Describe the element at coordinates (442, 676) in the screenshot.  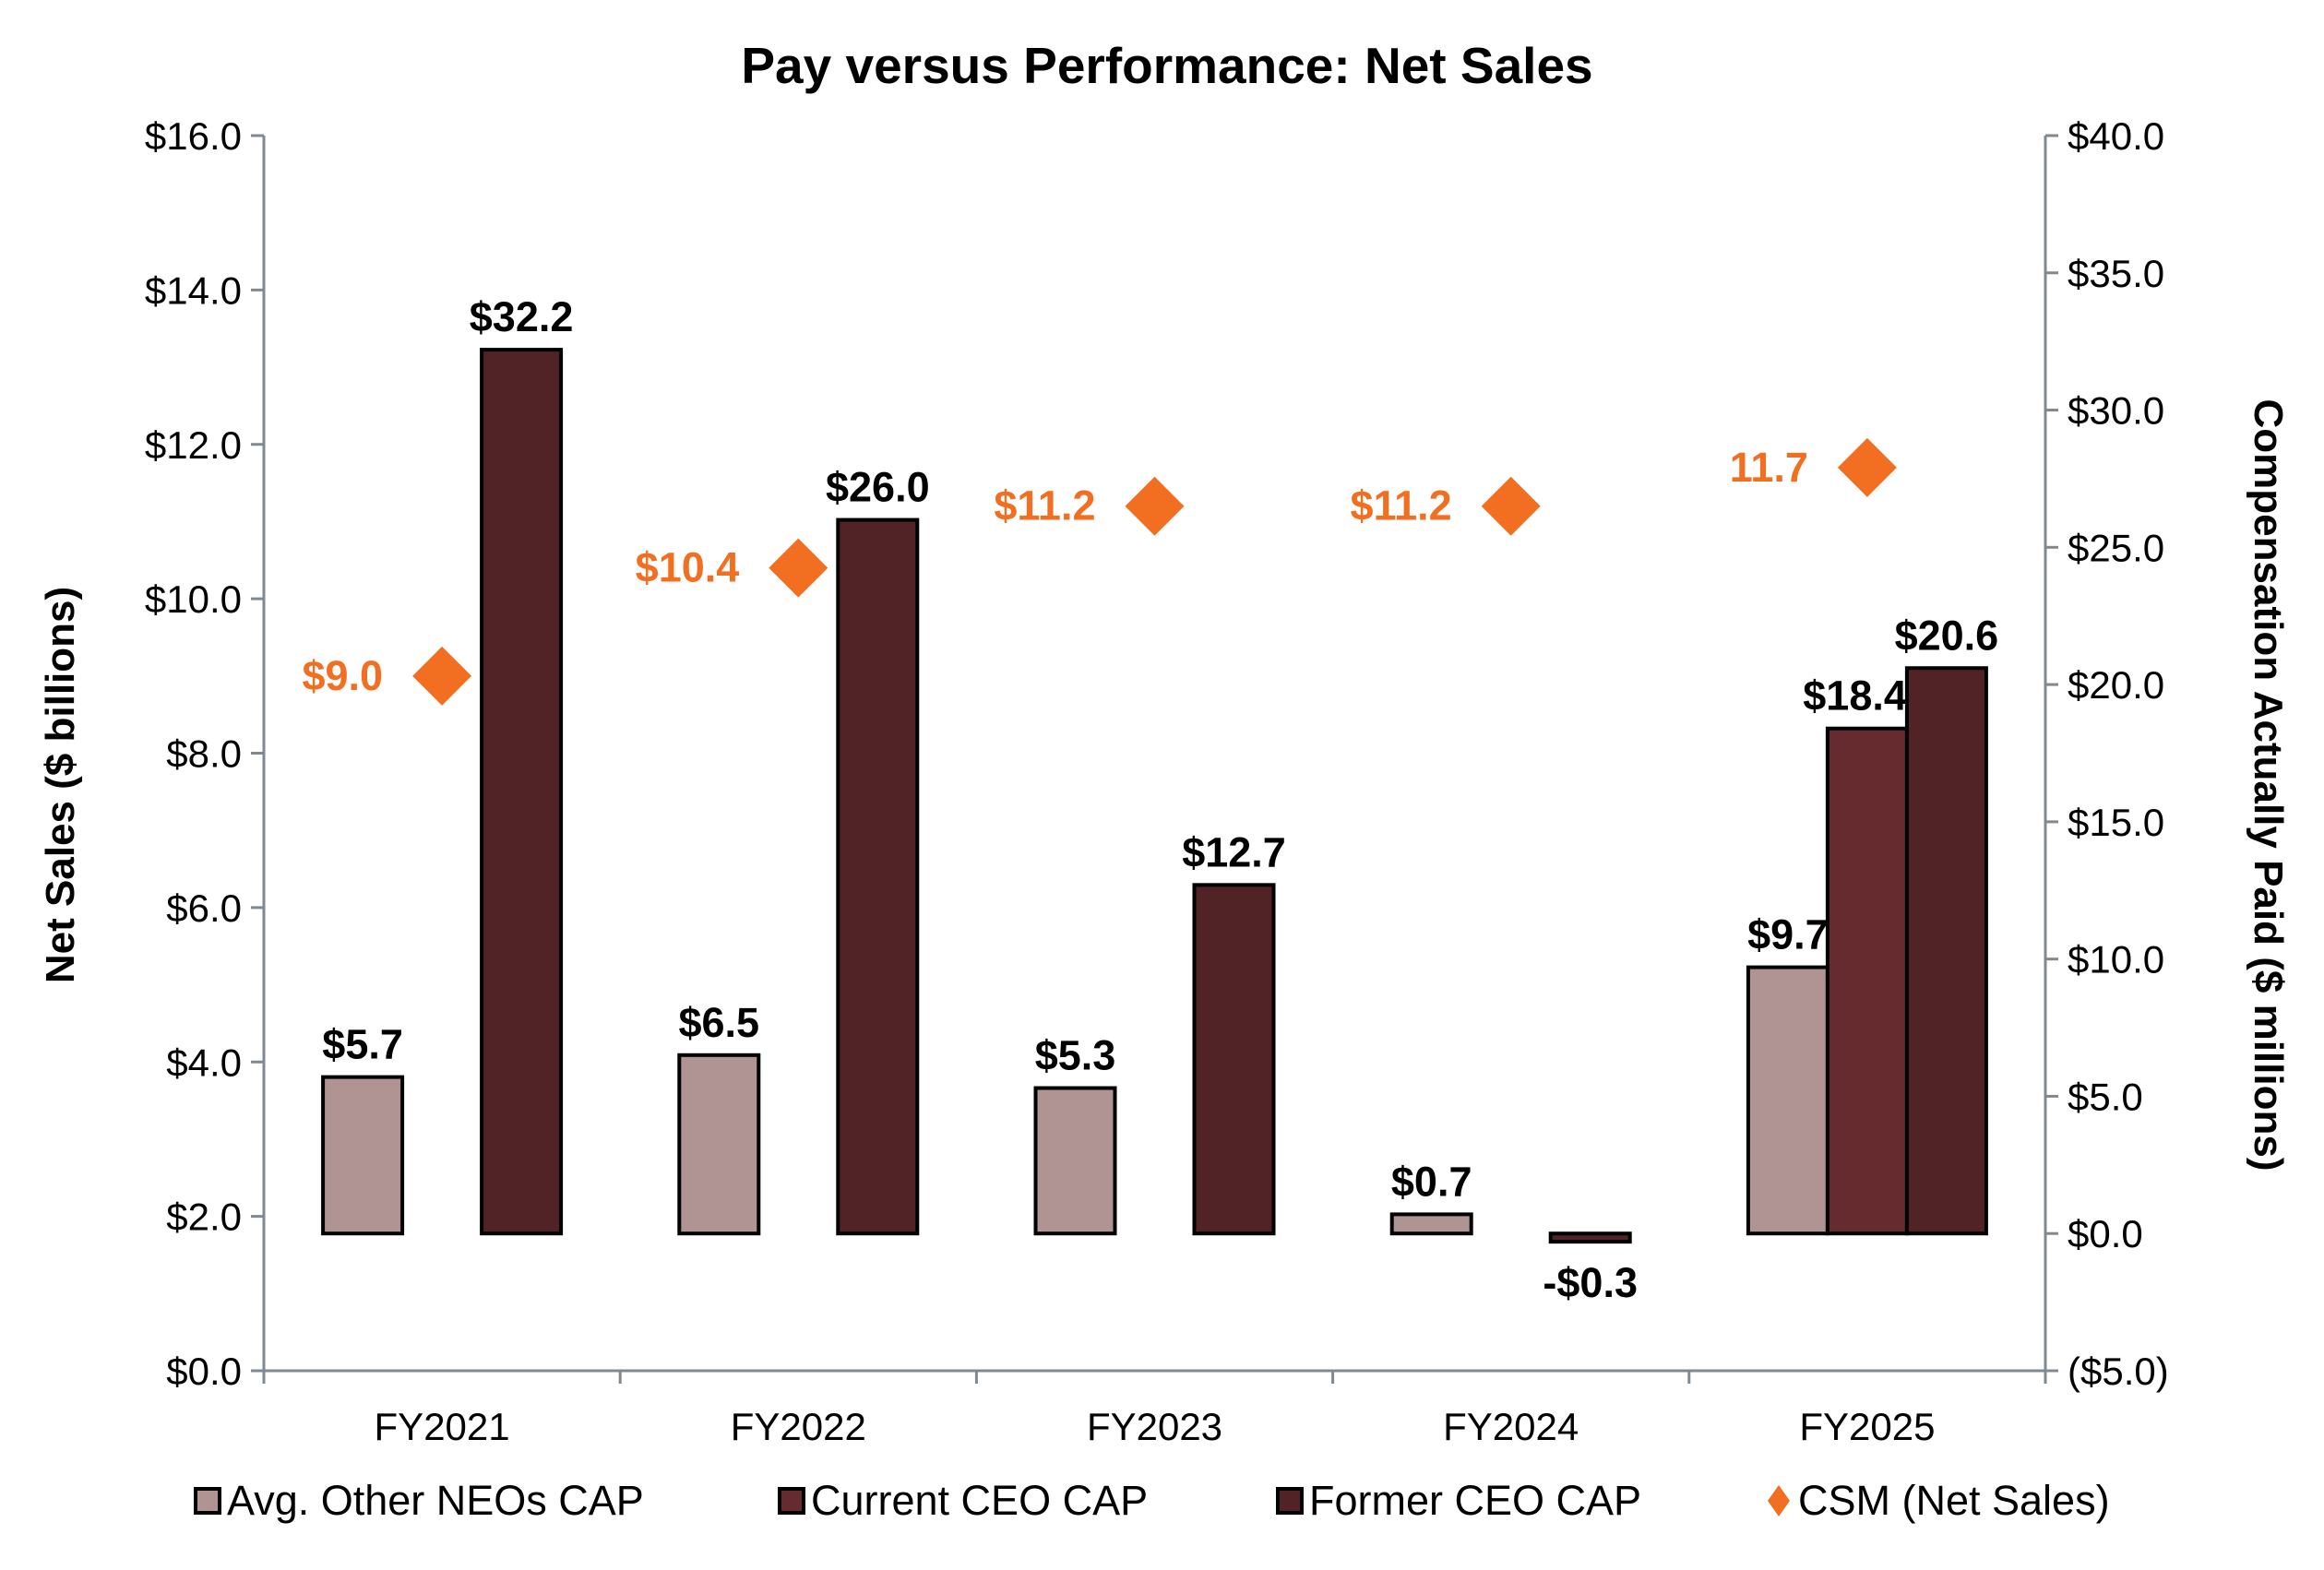
I see `csm-point-FY2021` at that location.